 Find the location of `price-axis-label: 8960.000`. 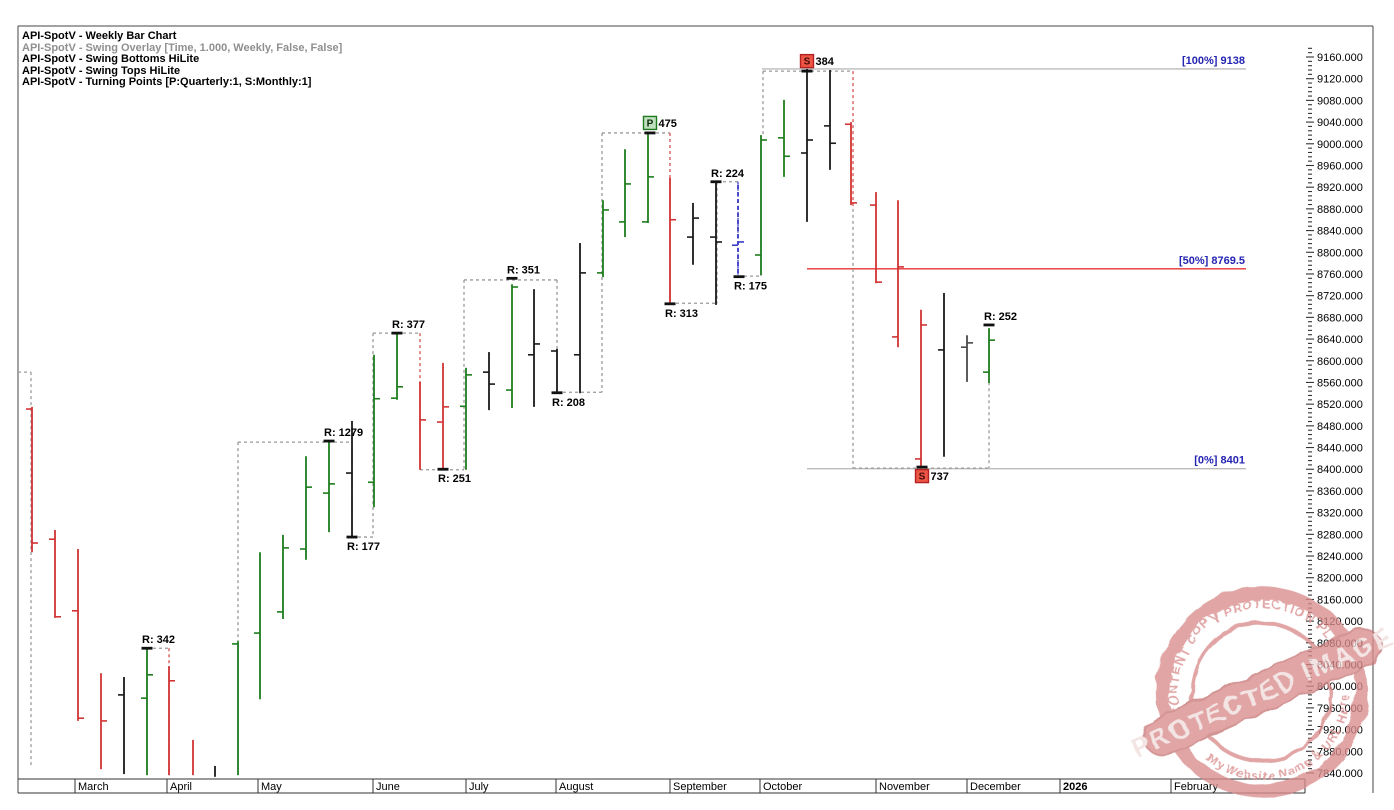

price-axis-label: 8960.000 is located at coordinates (1340, 166).